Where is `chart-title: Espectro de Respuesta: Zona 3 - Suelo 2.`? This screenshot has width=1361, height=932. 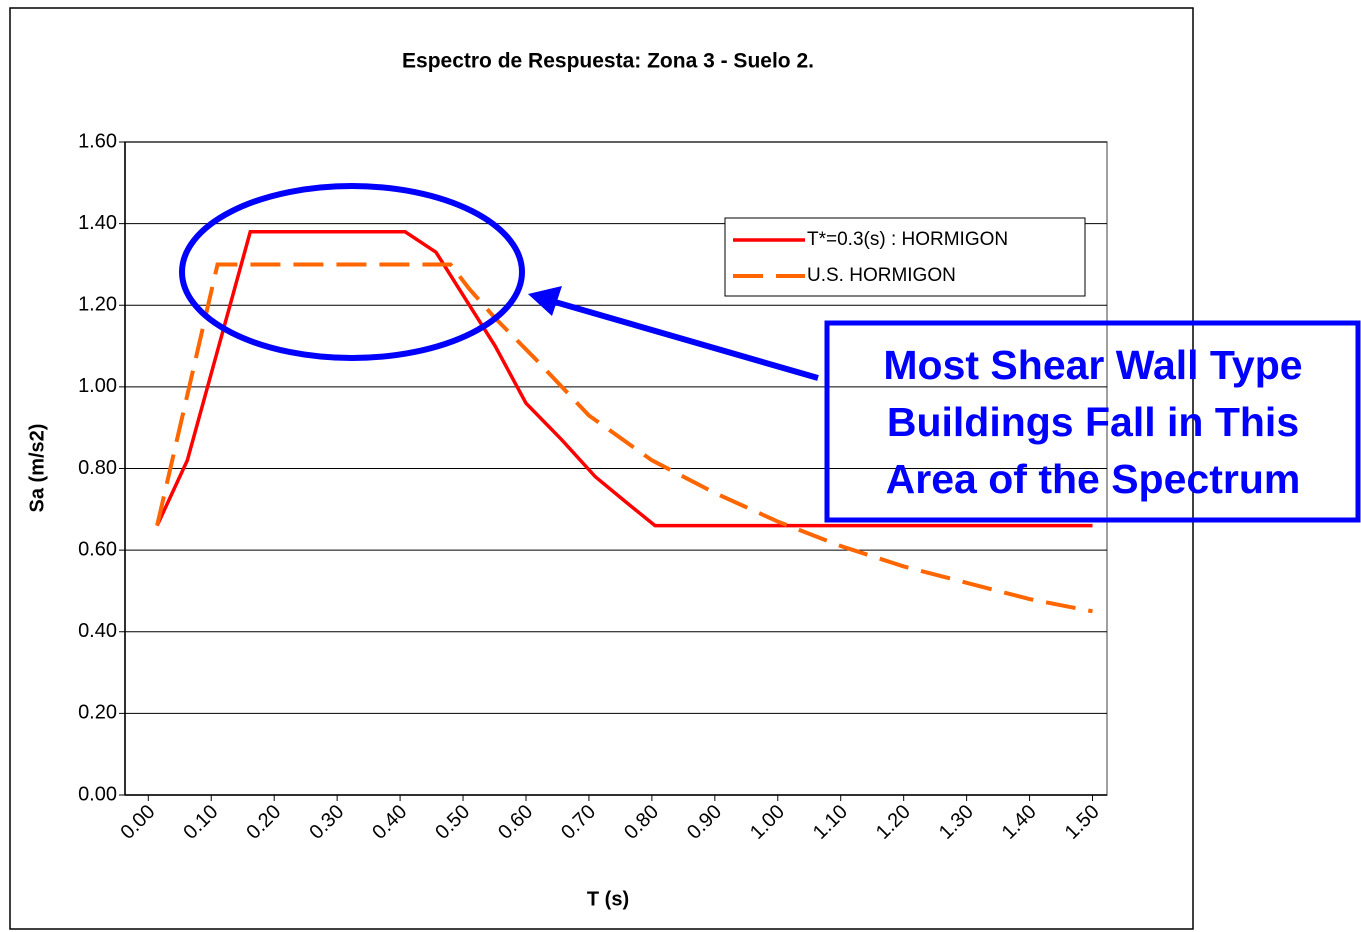
chart-title: Espectro de Respuesta: Zona 3 - Suelo 2. is located at coordinates (608, 61).